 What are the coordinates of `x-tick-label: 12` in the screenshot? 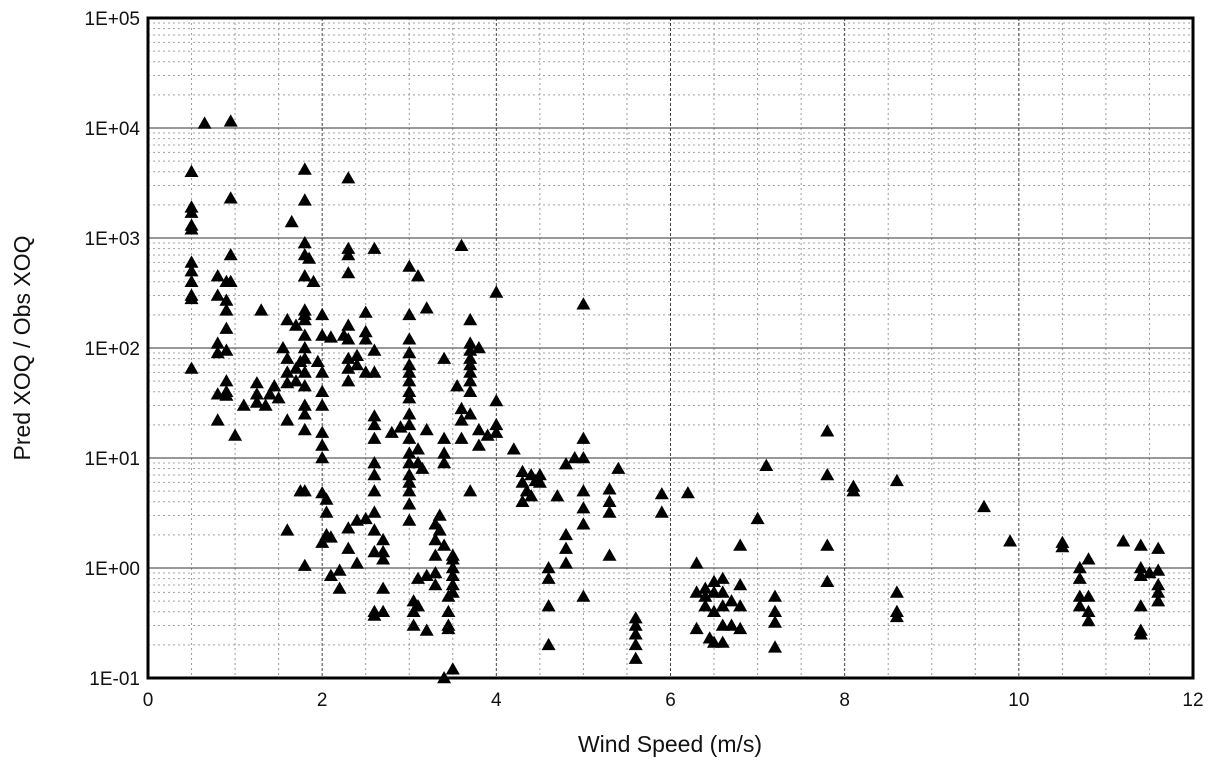 It's located at (1192, 700).